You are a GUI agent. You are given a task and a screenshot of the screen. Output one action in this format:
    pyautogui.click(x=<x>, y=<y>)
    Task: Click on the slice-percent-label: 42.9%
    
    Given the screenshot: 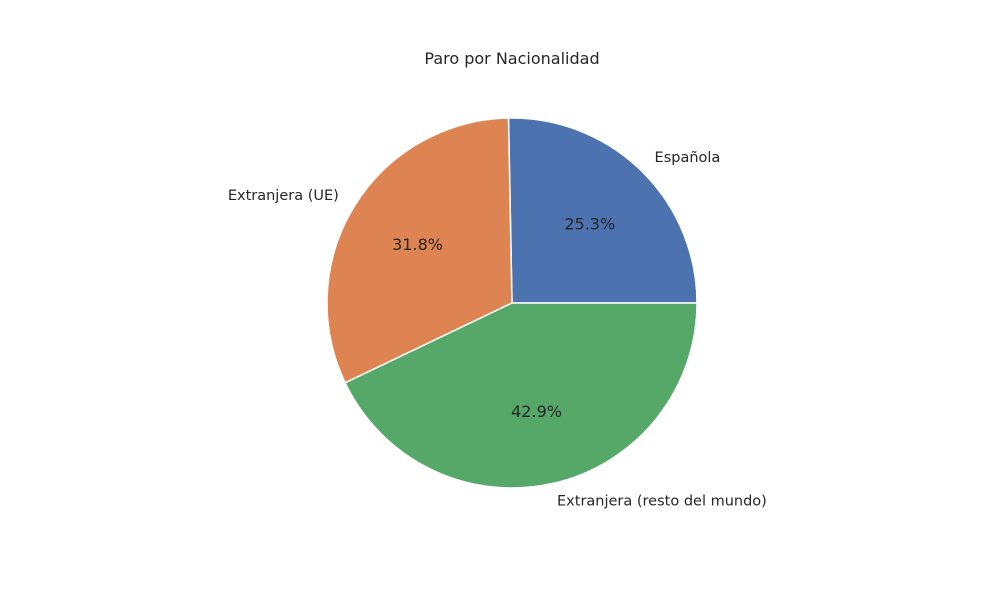 What is the action you would take?
    pyautogui.click(x=536, y=411)
    